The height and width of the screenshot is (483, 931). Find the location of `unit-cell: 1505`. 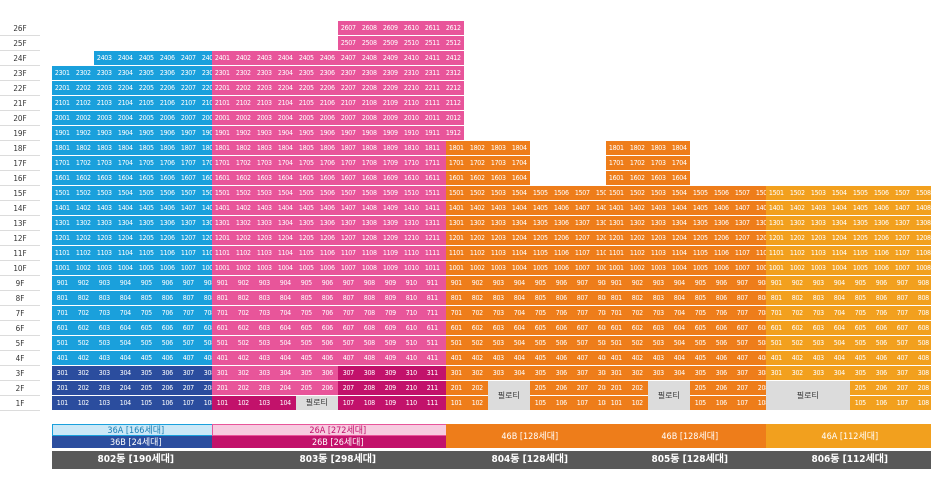

unit-cell: 1505 is located at coordinates (146, 193).